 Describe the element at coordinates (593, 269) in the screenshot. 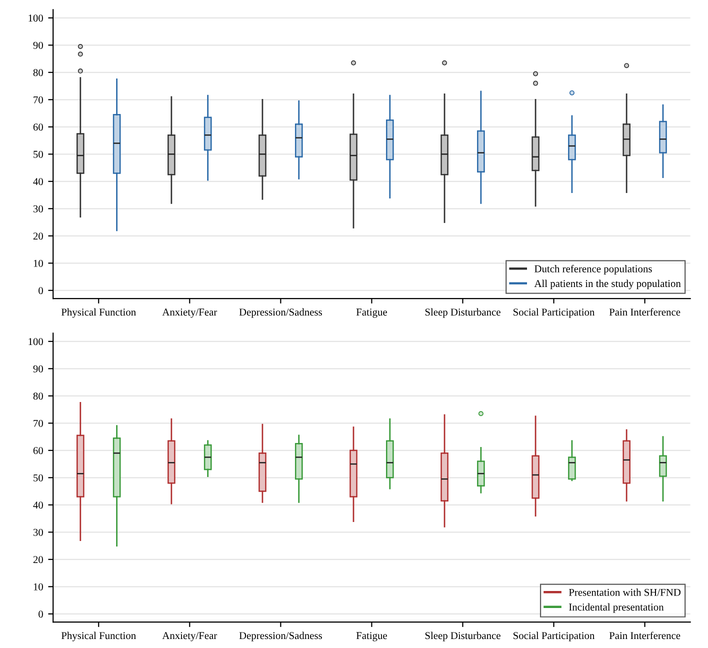

I see `legend-label: Dutch reference populations` at that location.